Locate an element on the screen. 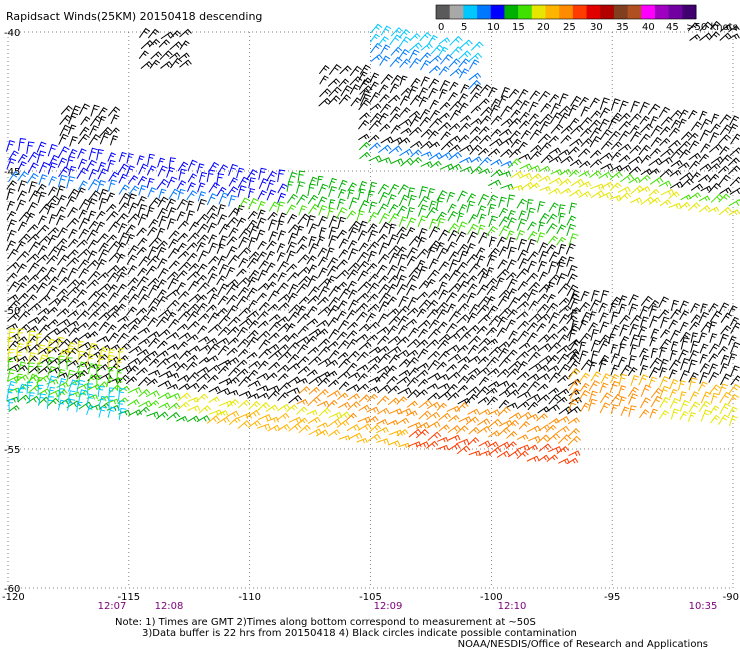 The image size is (740, 650). measurement-times: 12:07 12:08 12:09 12:10 10:35 is located at coordinates (408, 606).